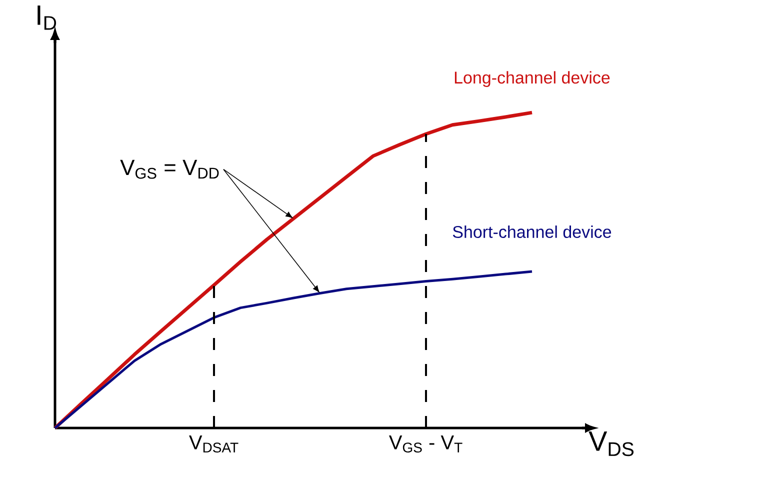 This screenshot has width=782, height=489. I want to click on x-tick-label: V$_{DSAT}$, so click(213, 444).